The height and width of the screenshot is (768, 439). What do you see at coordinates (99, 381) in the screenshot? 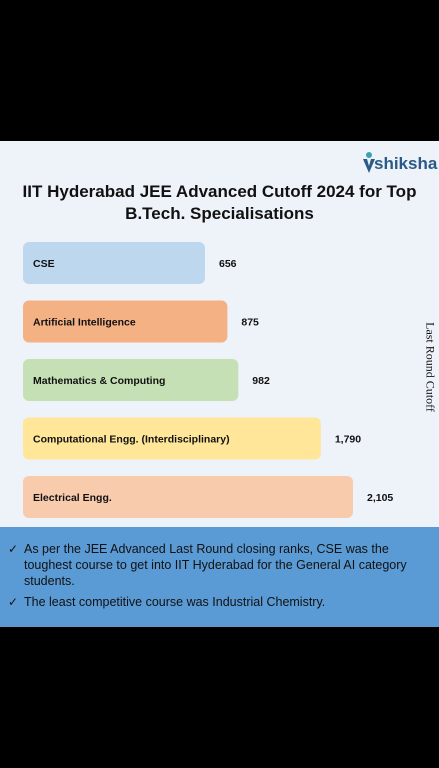
I see `category-label: Mathematics & Computing` at bounding box center [99, 381].